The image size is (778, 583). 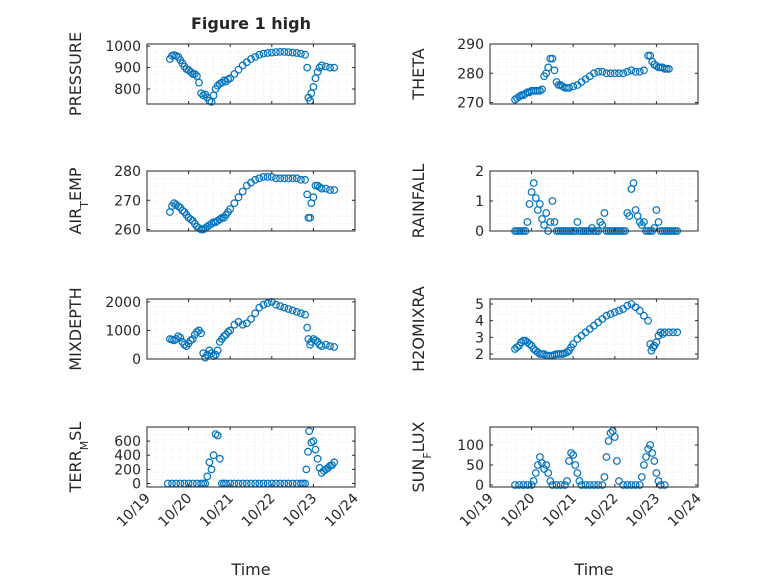 What do you see at coordinates (470, 45) in the screenshot?
I see `y-tick-label: 290` at bounding box center [470, 45].